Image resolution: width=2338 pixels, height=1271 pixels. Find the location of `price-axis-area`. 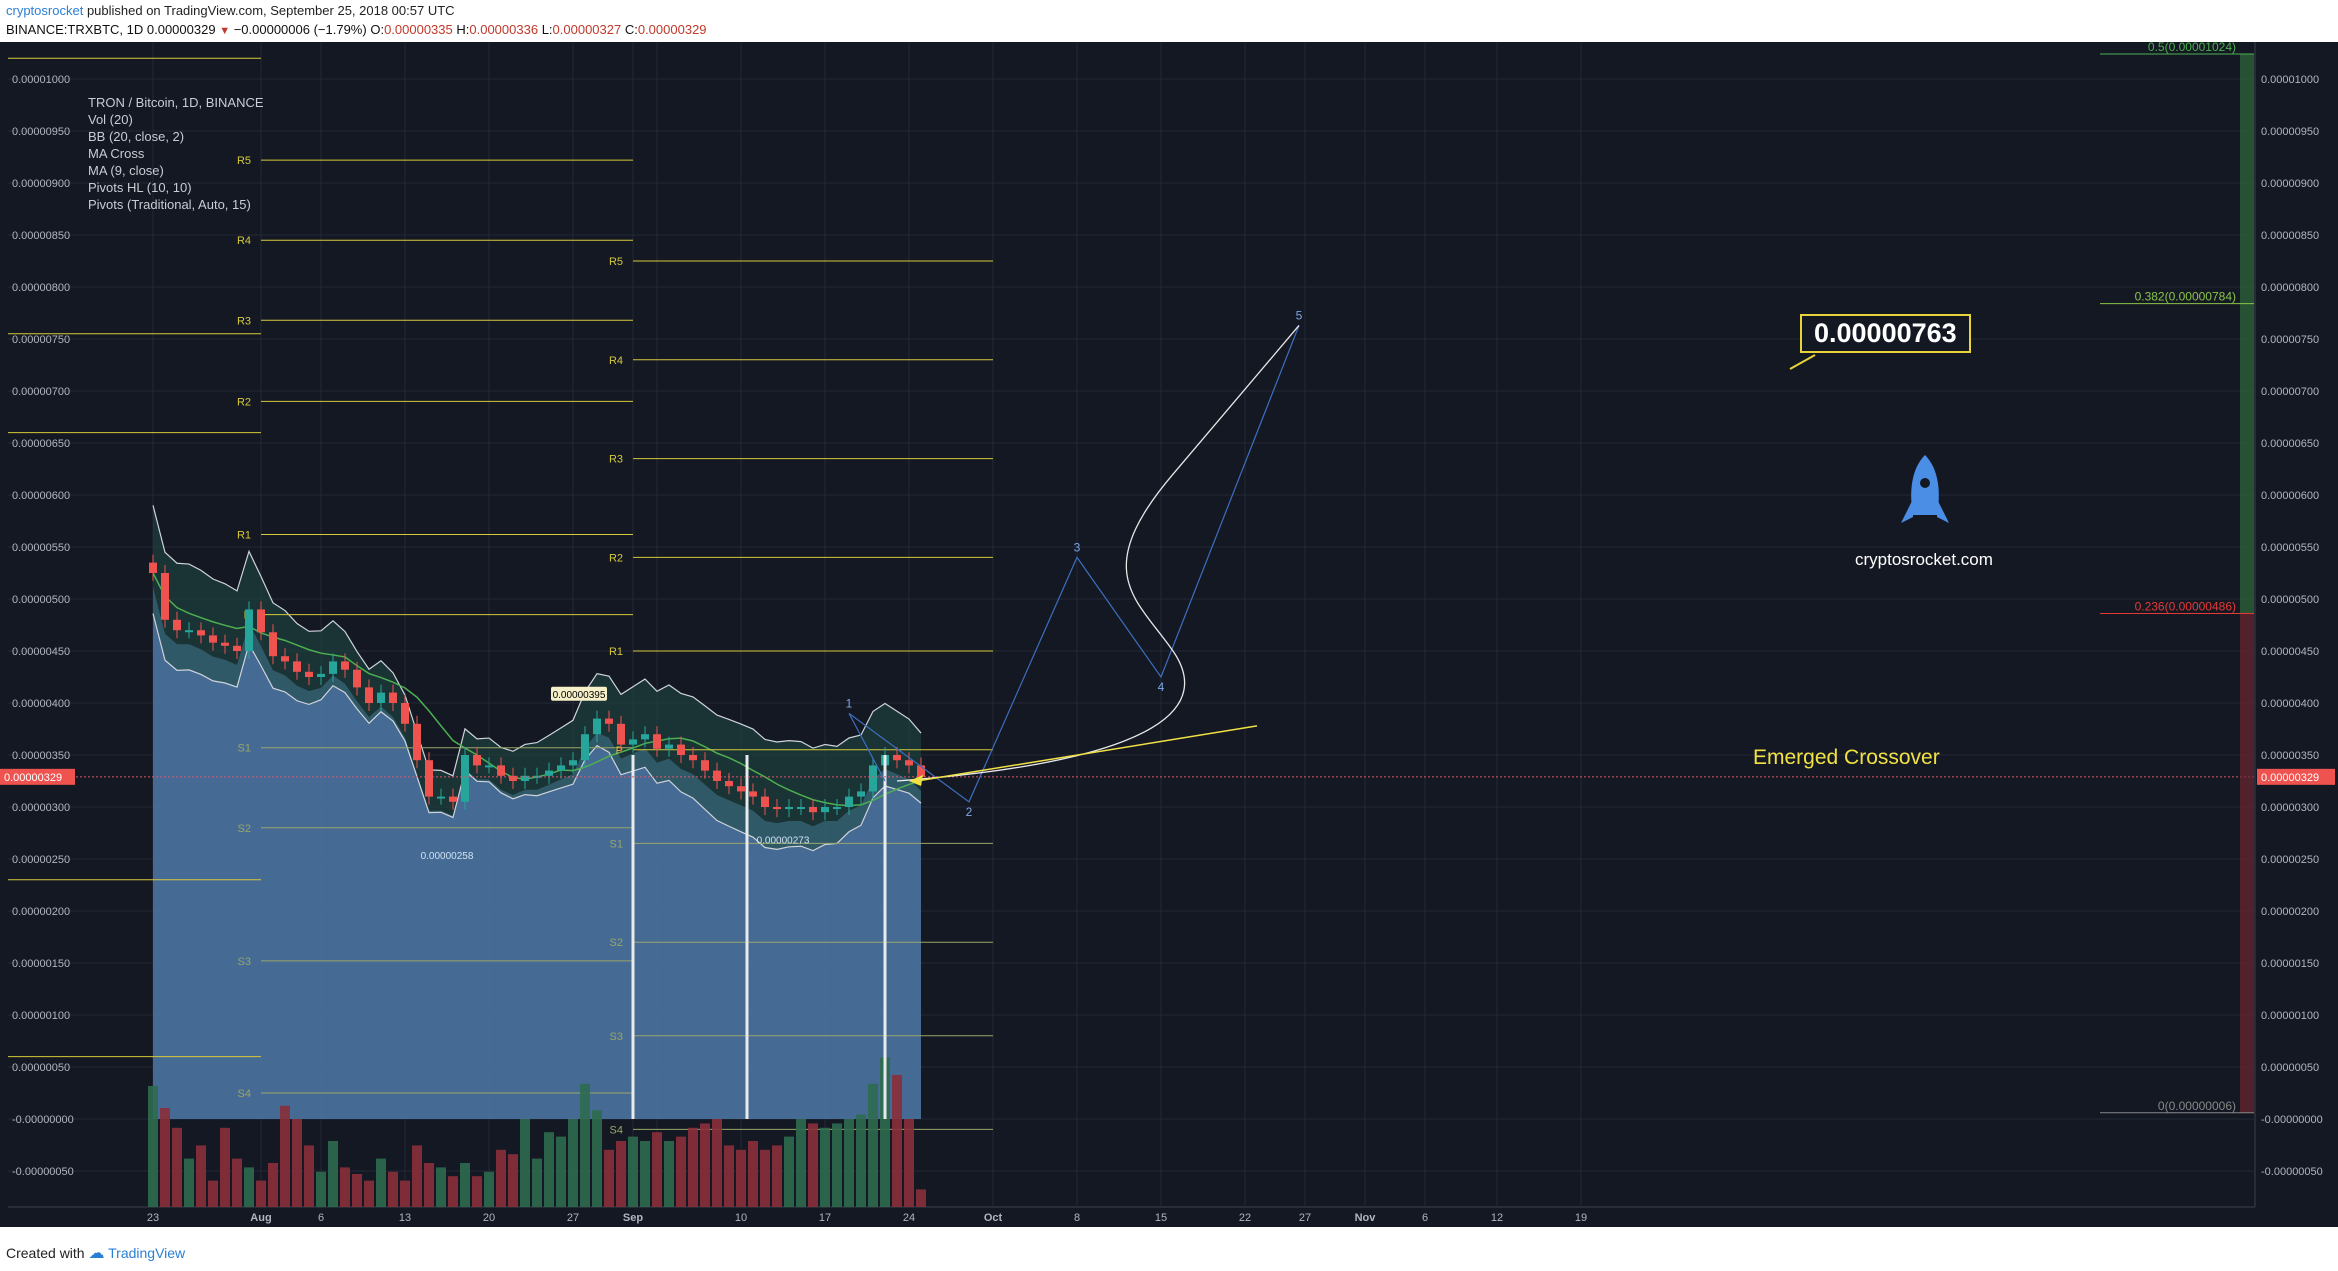

price-axis-area is located at coordinates (2296, 634).